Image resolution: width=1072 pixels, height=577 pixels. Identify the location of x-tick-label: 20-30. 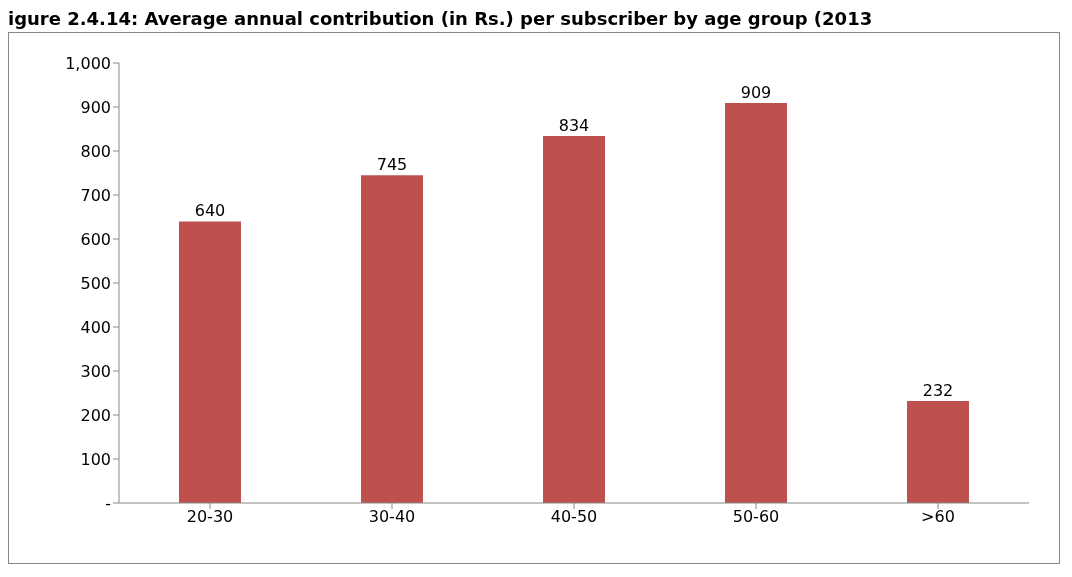
(210, 517).